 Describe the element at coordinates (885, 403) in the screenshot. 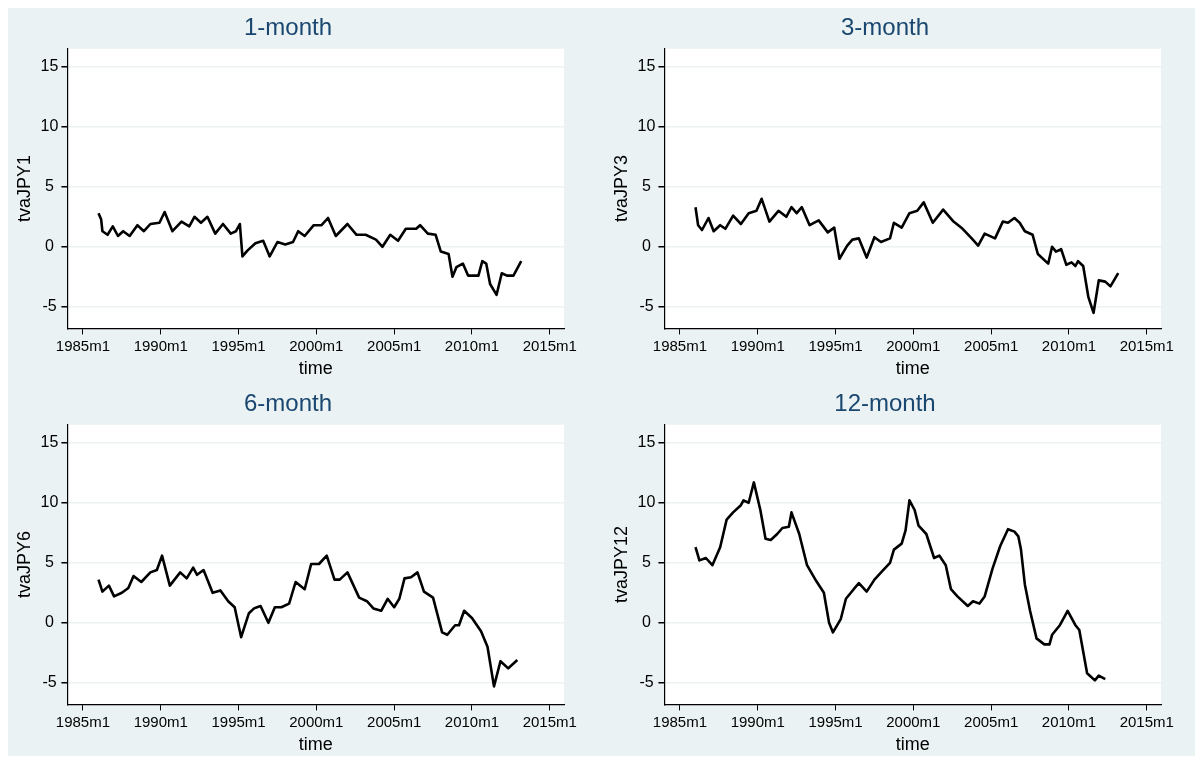

I see `chart-title: 12-month` at that location.